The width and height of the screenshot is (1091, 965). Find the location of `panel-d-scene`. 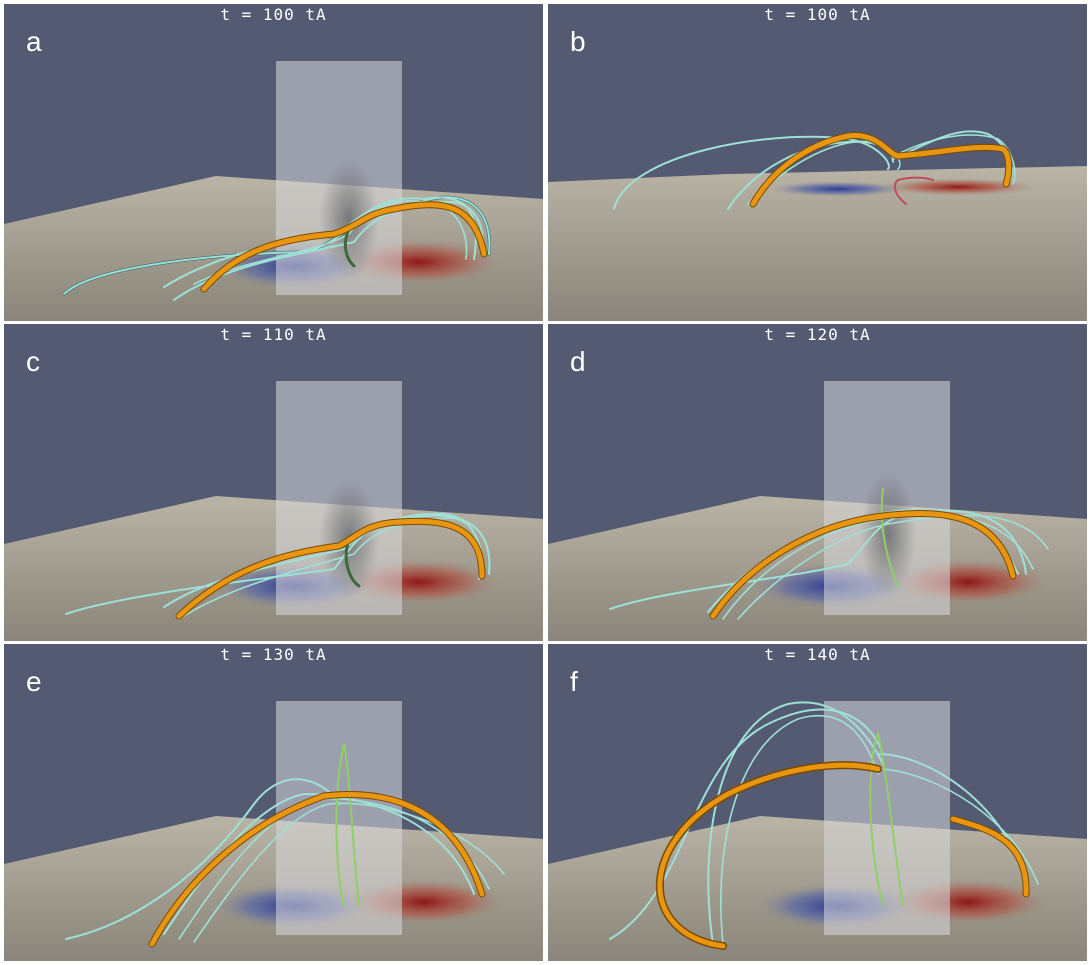

panel-d-scene is located at coordinates (817, 511).